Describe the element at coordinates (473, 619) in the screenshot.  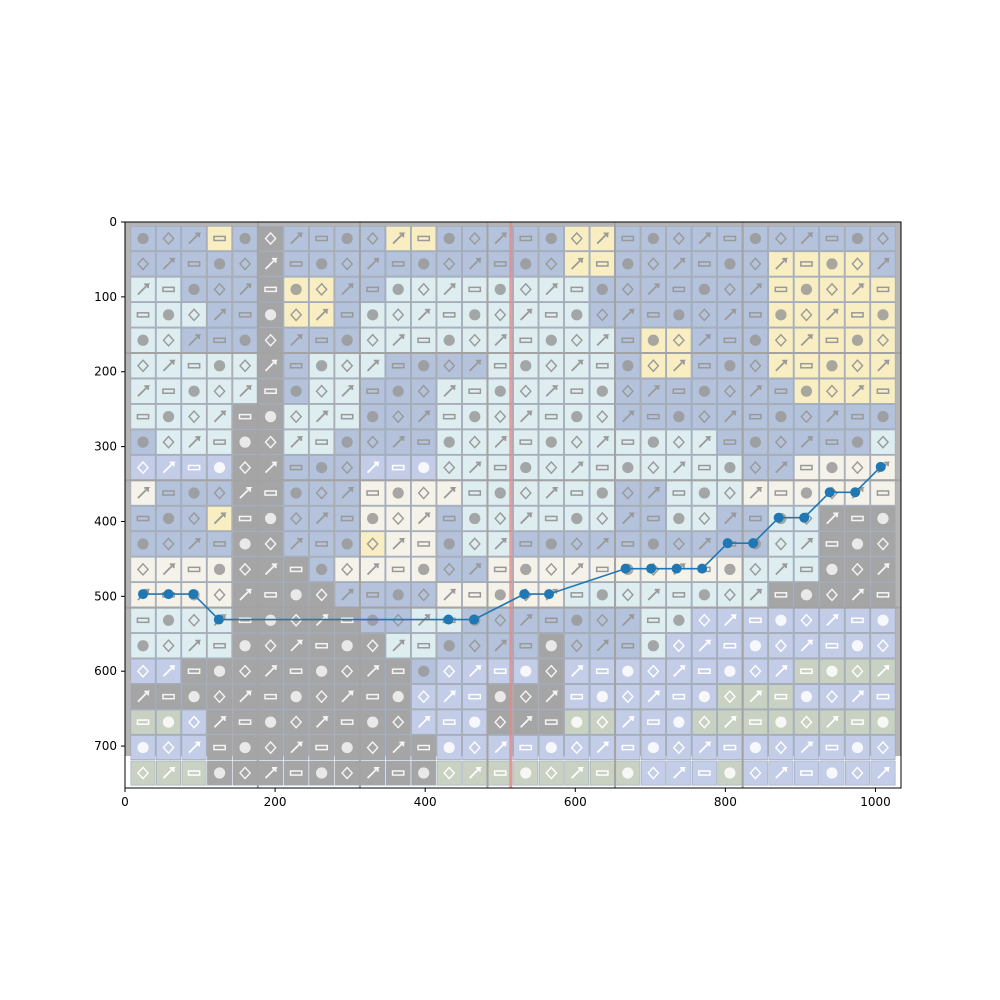
I see `data-point` at that location.